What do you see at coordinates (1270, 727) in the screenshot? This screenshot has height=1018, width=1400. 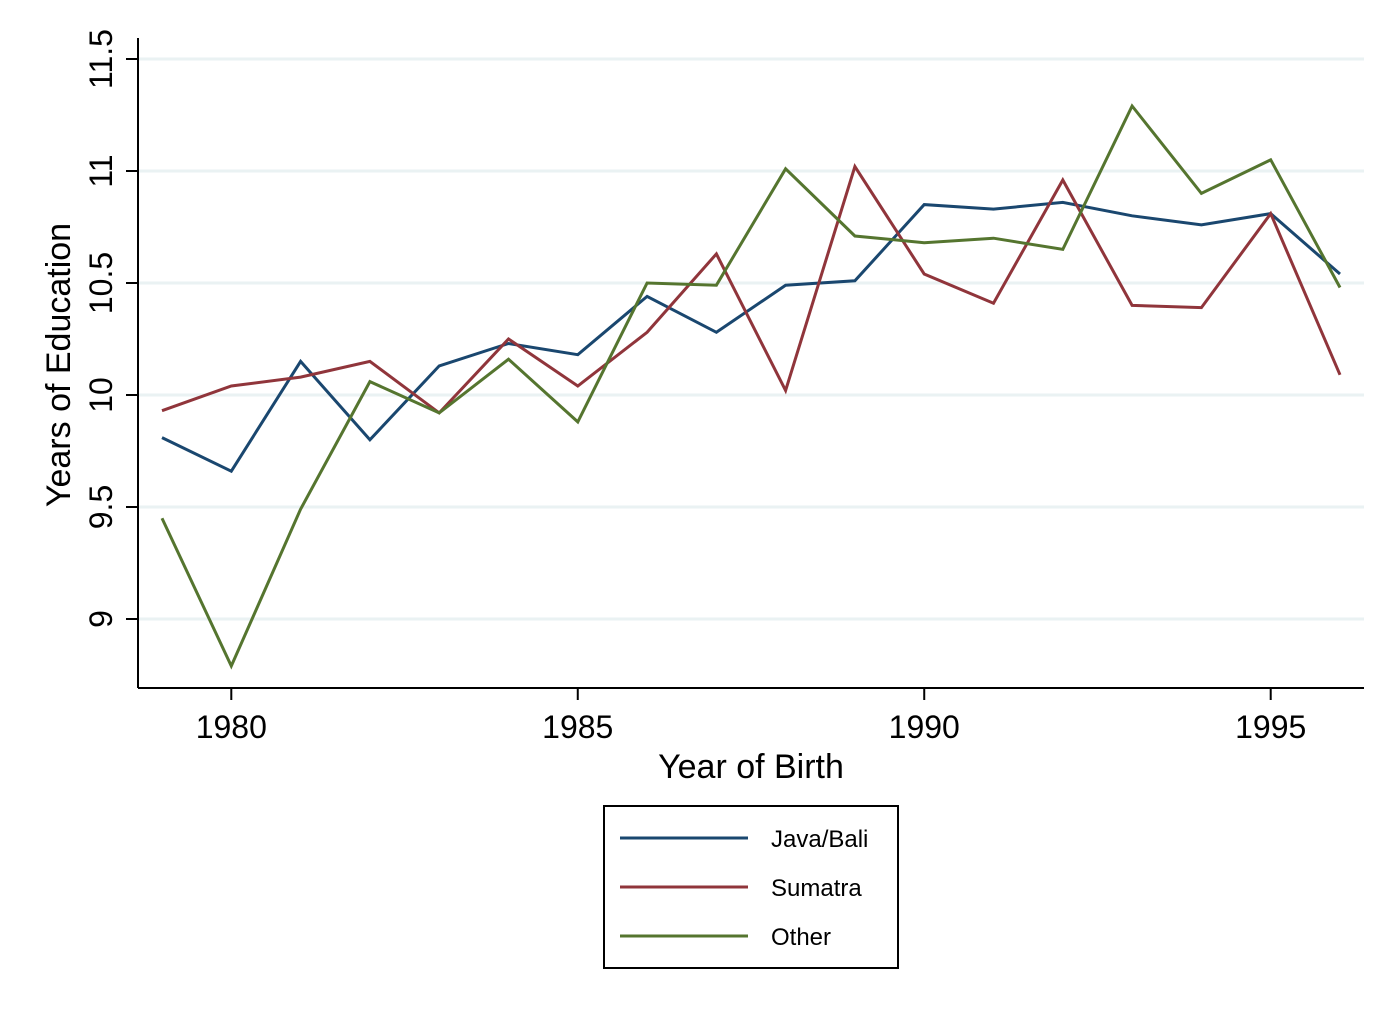 I see `x-tick-label: 1995` at bounding box center [1270, 727].